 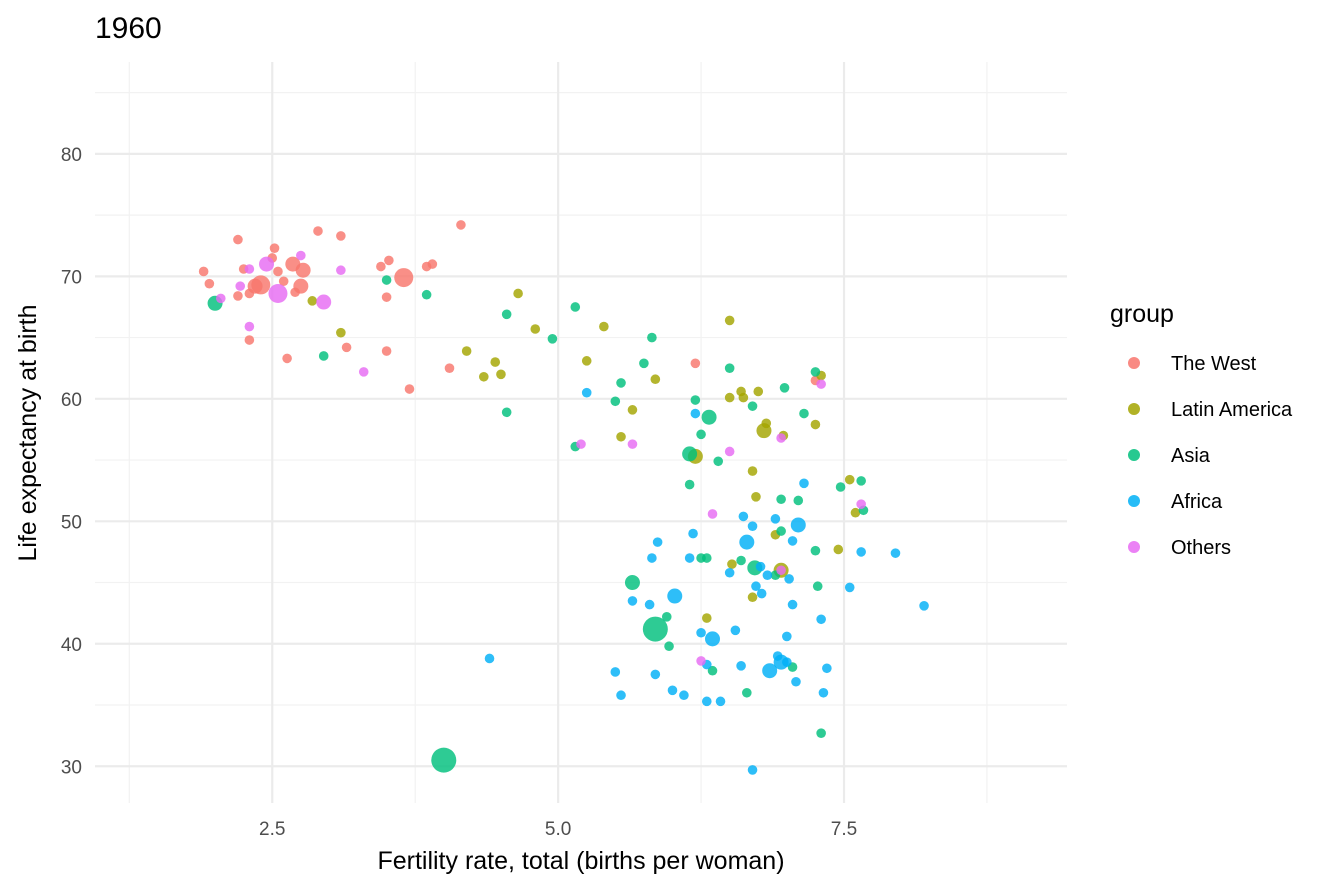 What do you see at coordinates (580, 861) in the screenshot?
I see `x-axis-title: Fertility rate, total (births per woman)` at bounding box center [580, 861].